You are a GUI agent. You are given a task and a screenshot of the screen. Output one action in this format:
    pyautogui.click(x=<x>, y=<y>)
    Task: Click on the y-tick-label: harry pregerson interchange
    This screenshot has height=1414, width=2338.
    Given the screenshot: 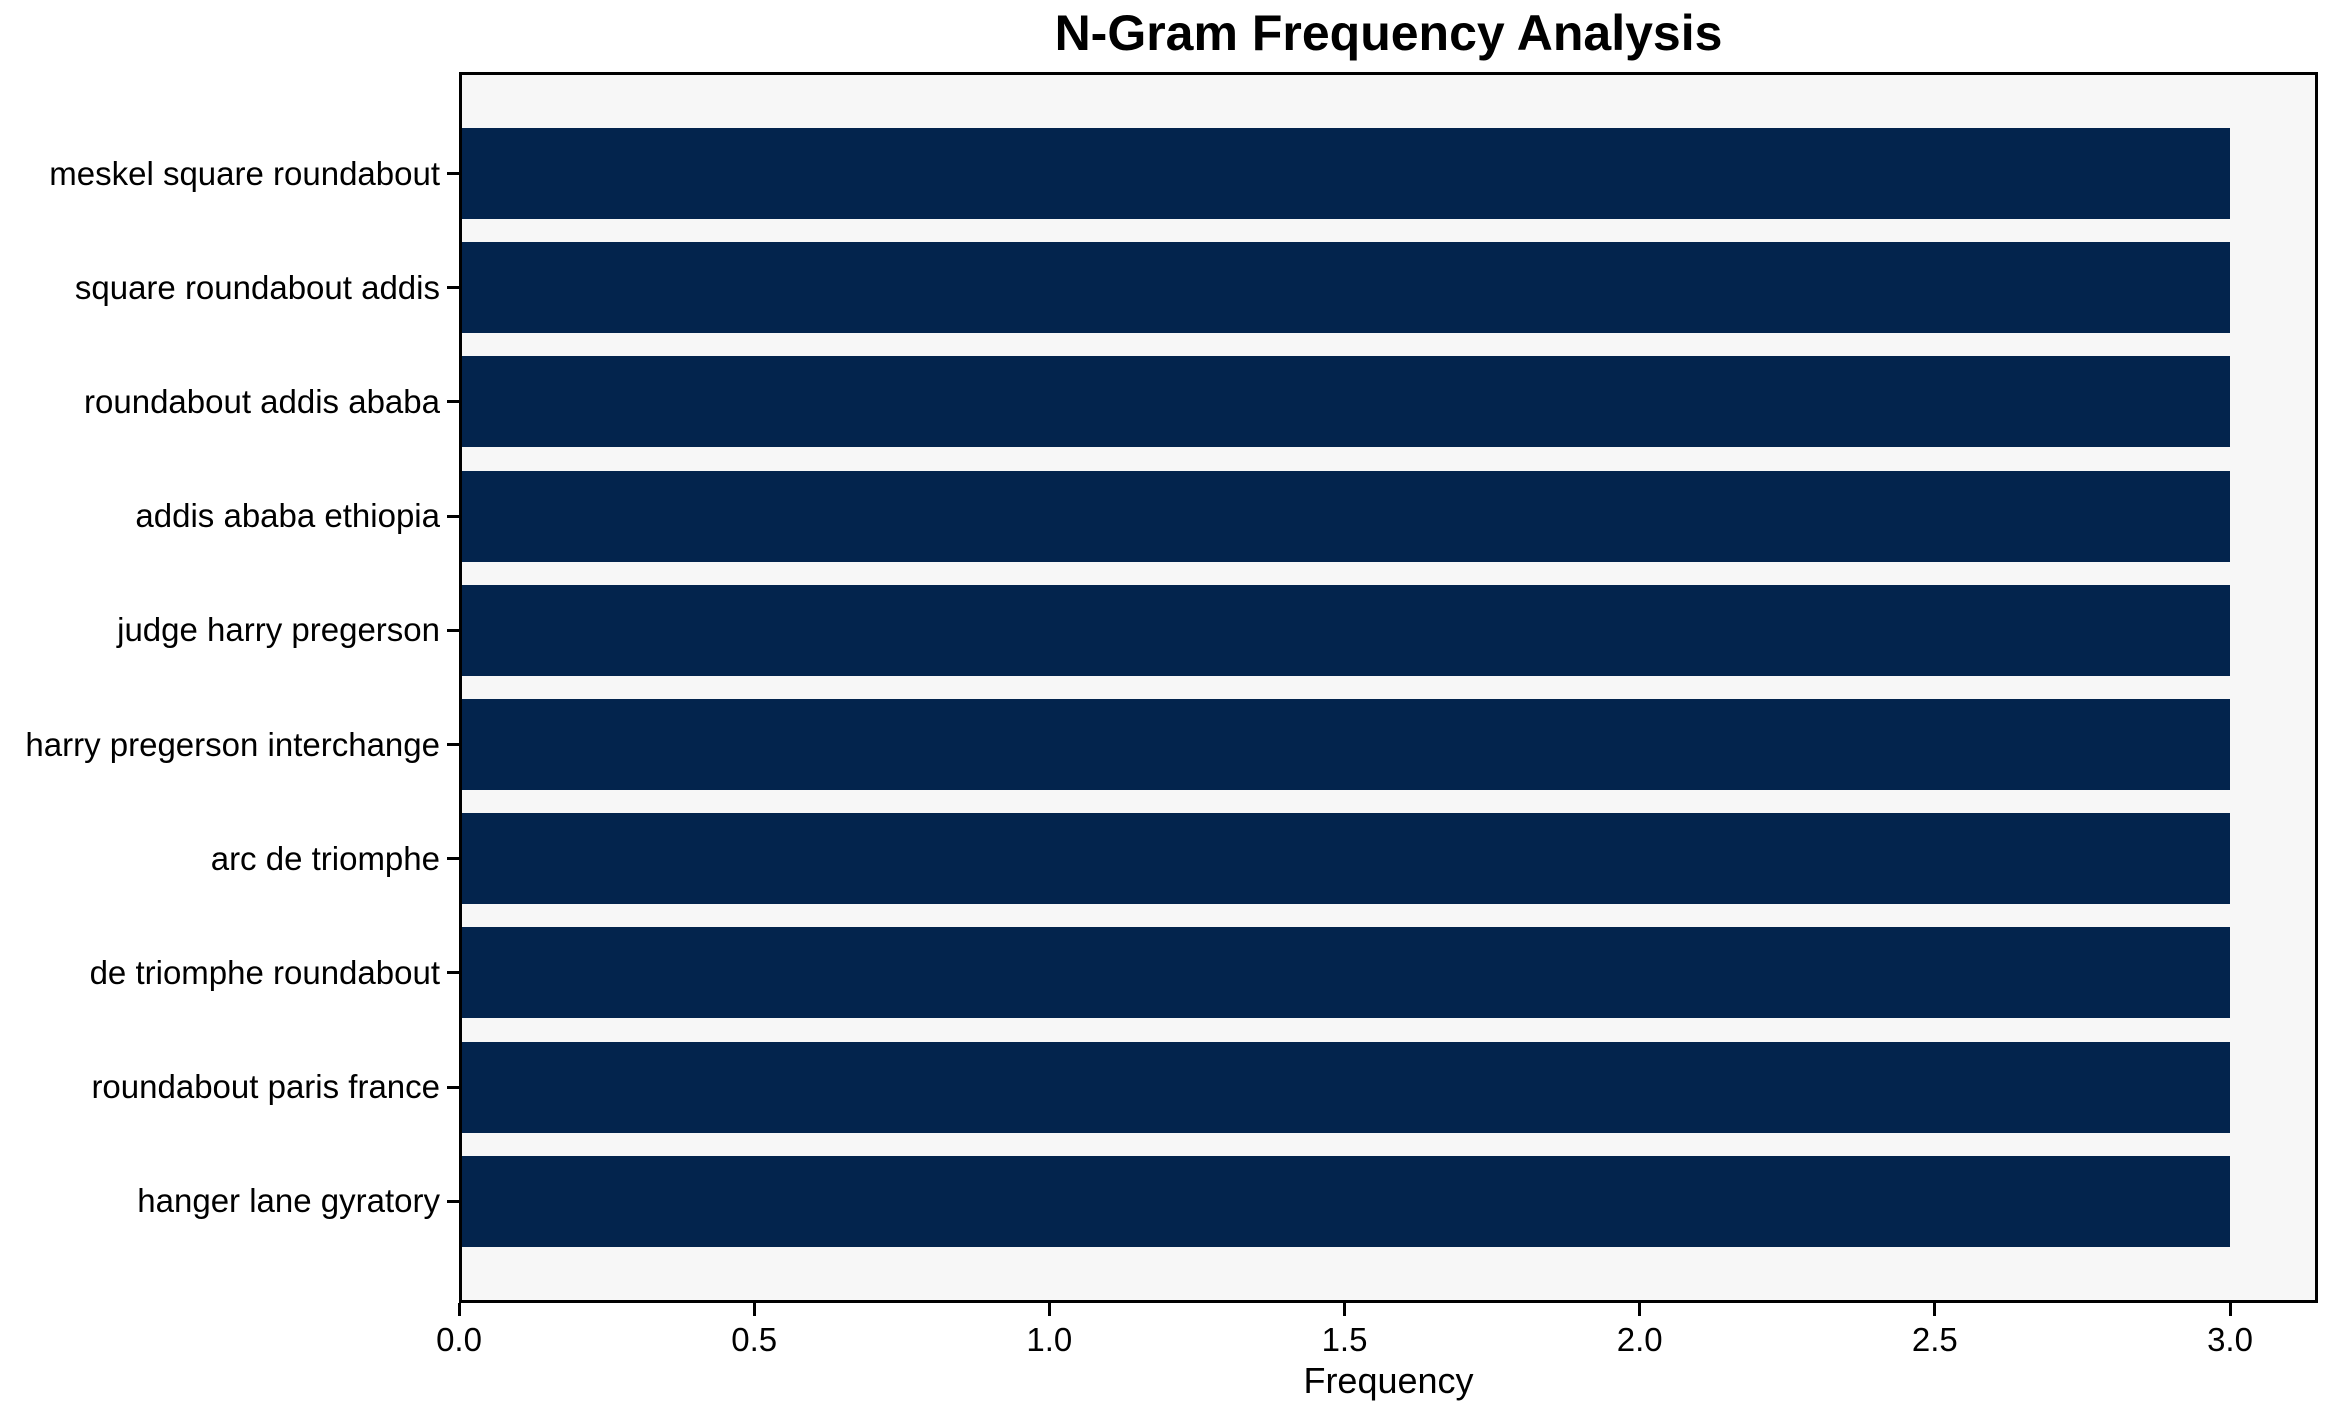 What is the action you would take?
    pyautogui.click(x=232, y=744)
    